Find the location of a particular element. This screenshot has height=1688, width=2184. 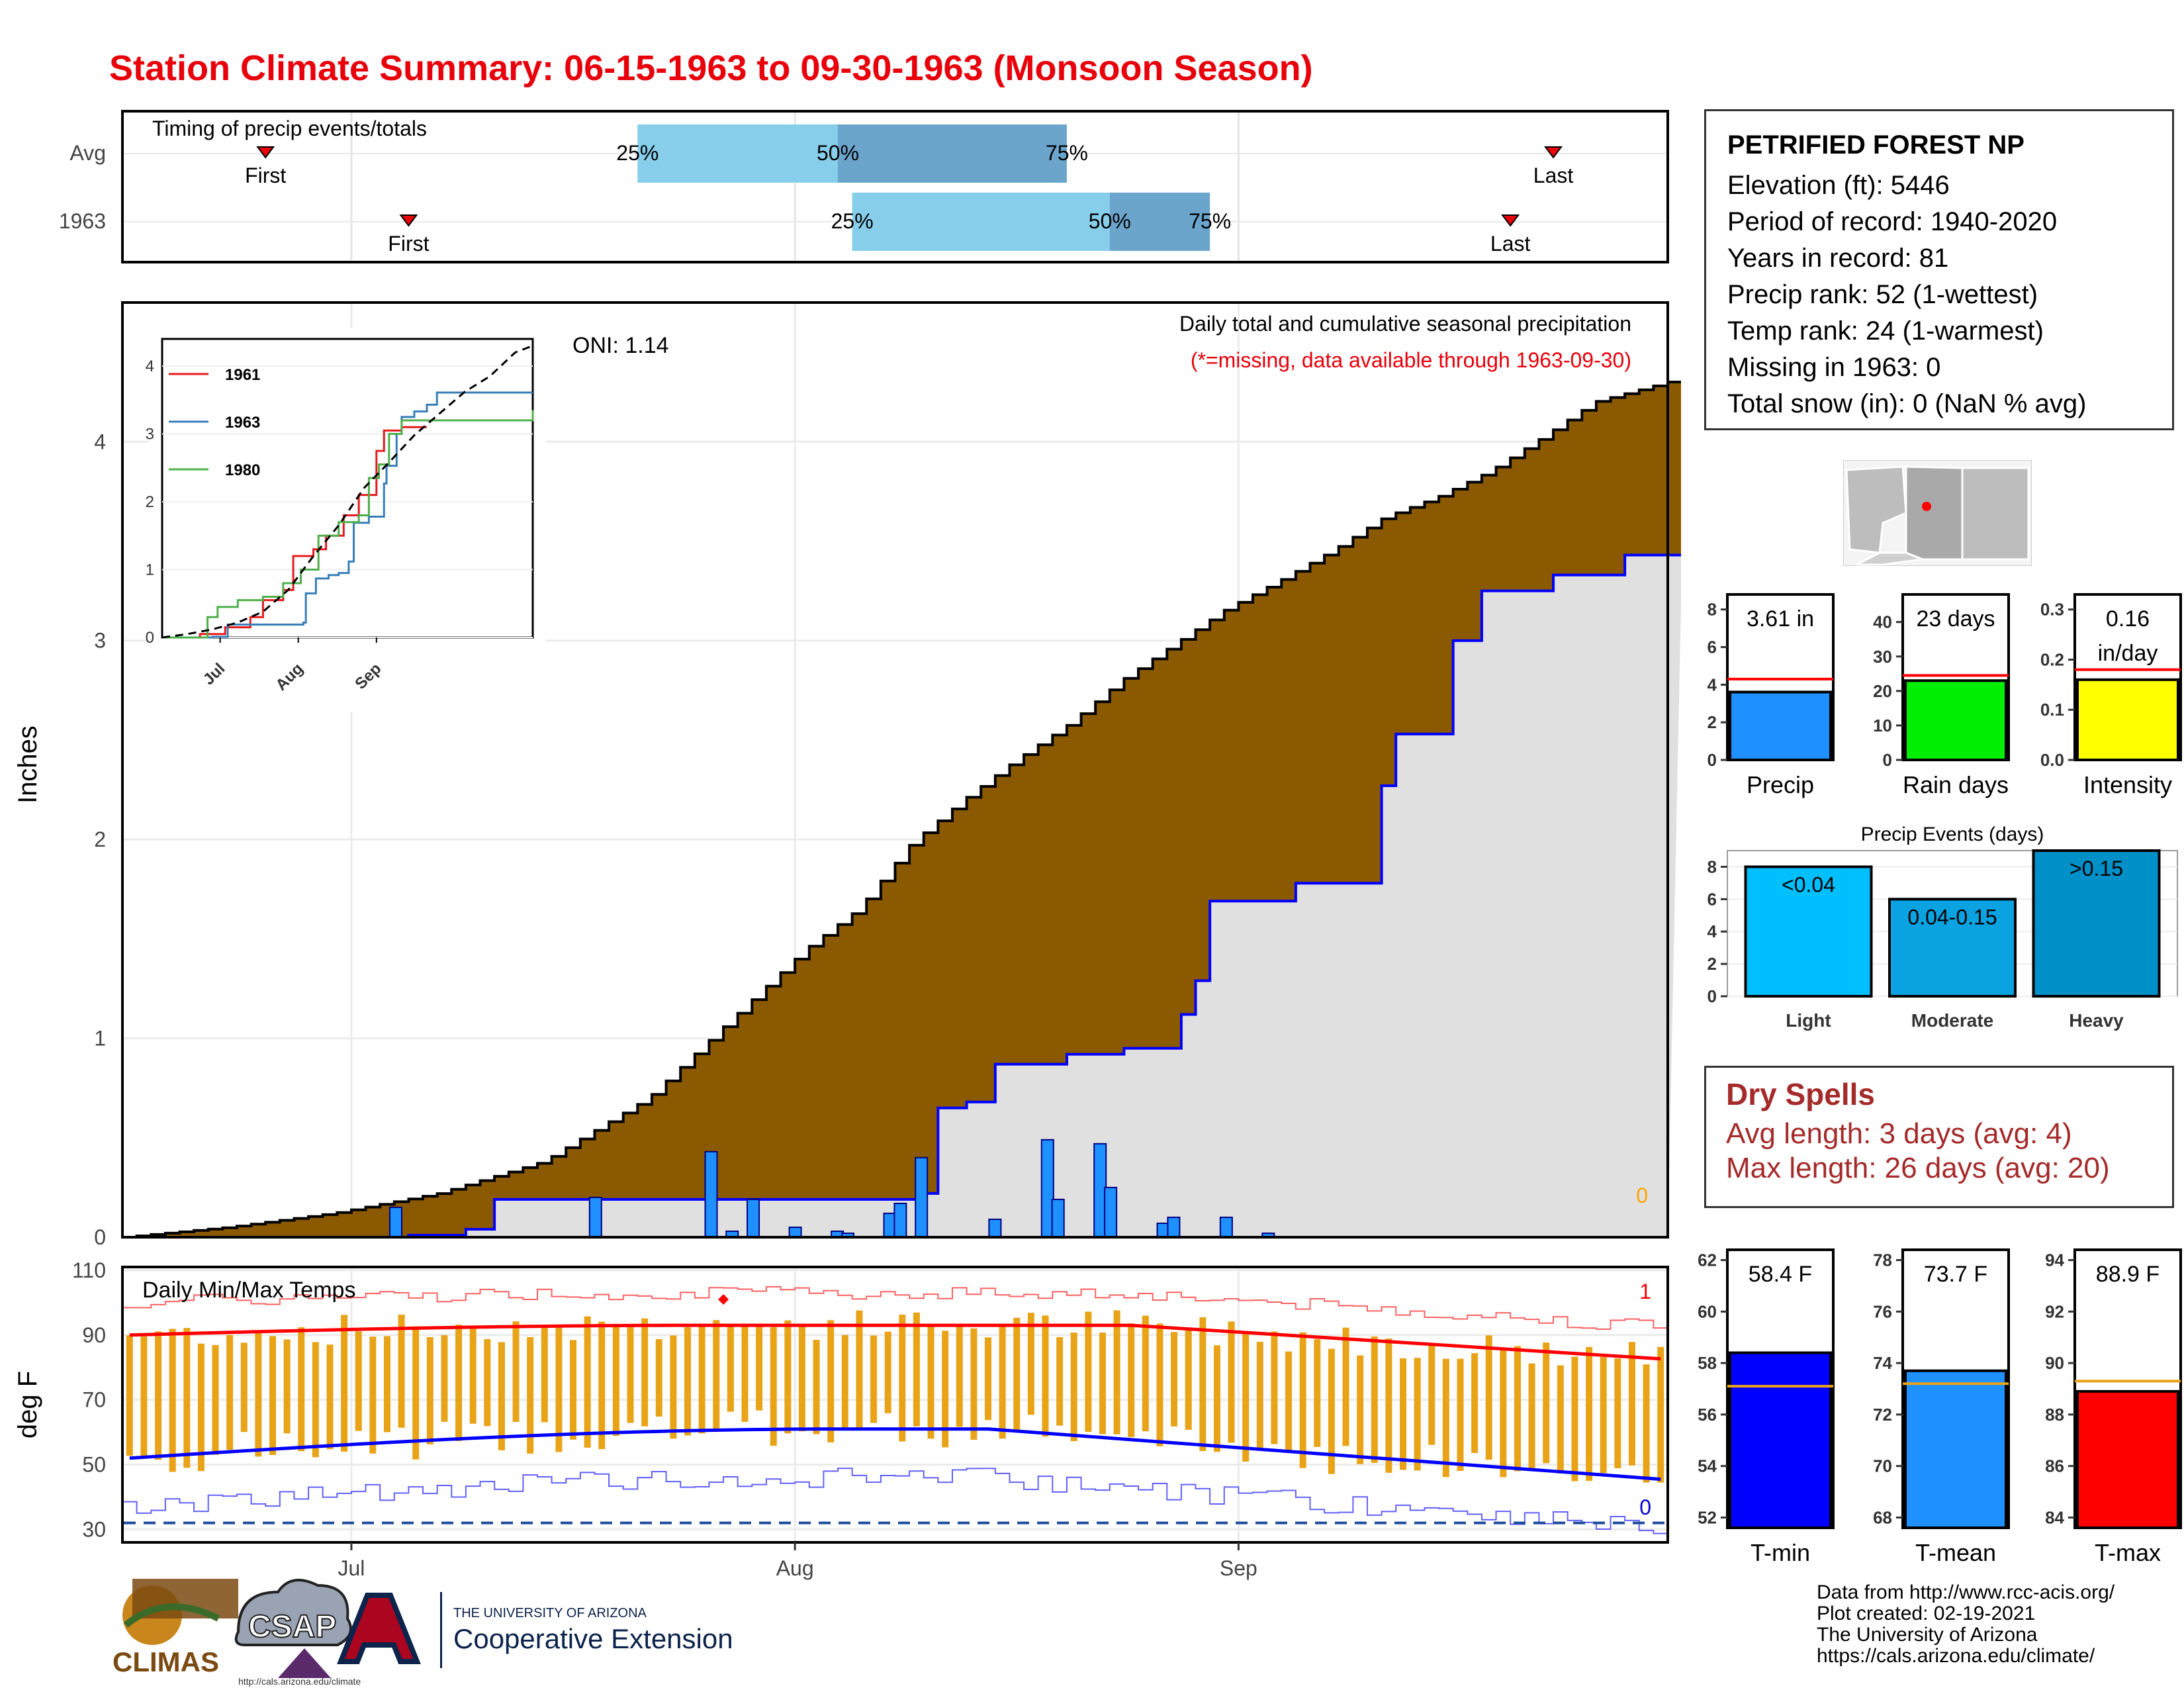

precip-summary-ytick: 2 is located at coordinates (1712, 722).